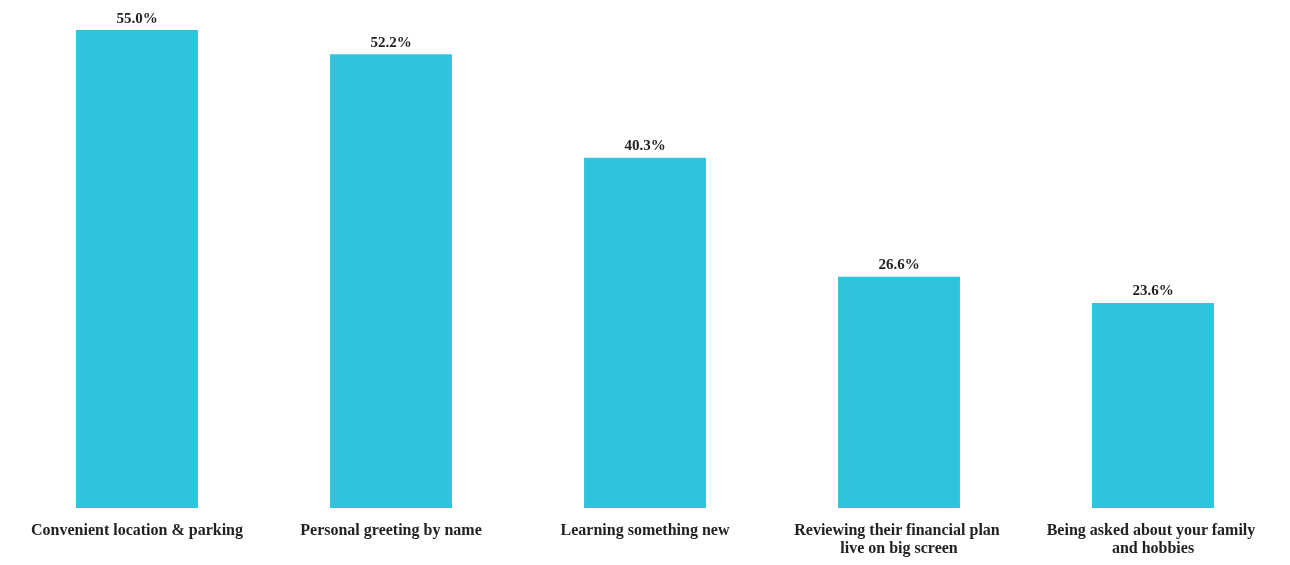 The height and width of the screenshot is (565, 1290). What do you see at coordinates (137, 529) in the screenshot?
I see `x-tick-label: Convenient location & parking` at bounding box center [137, 529].